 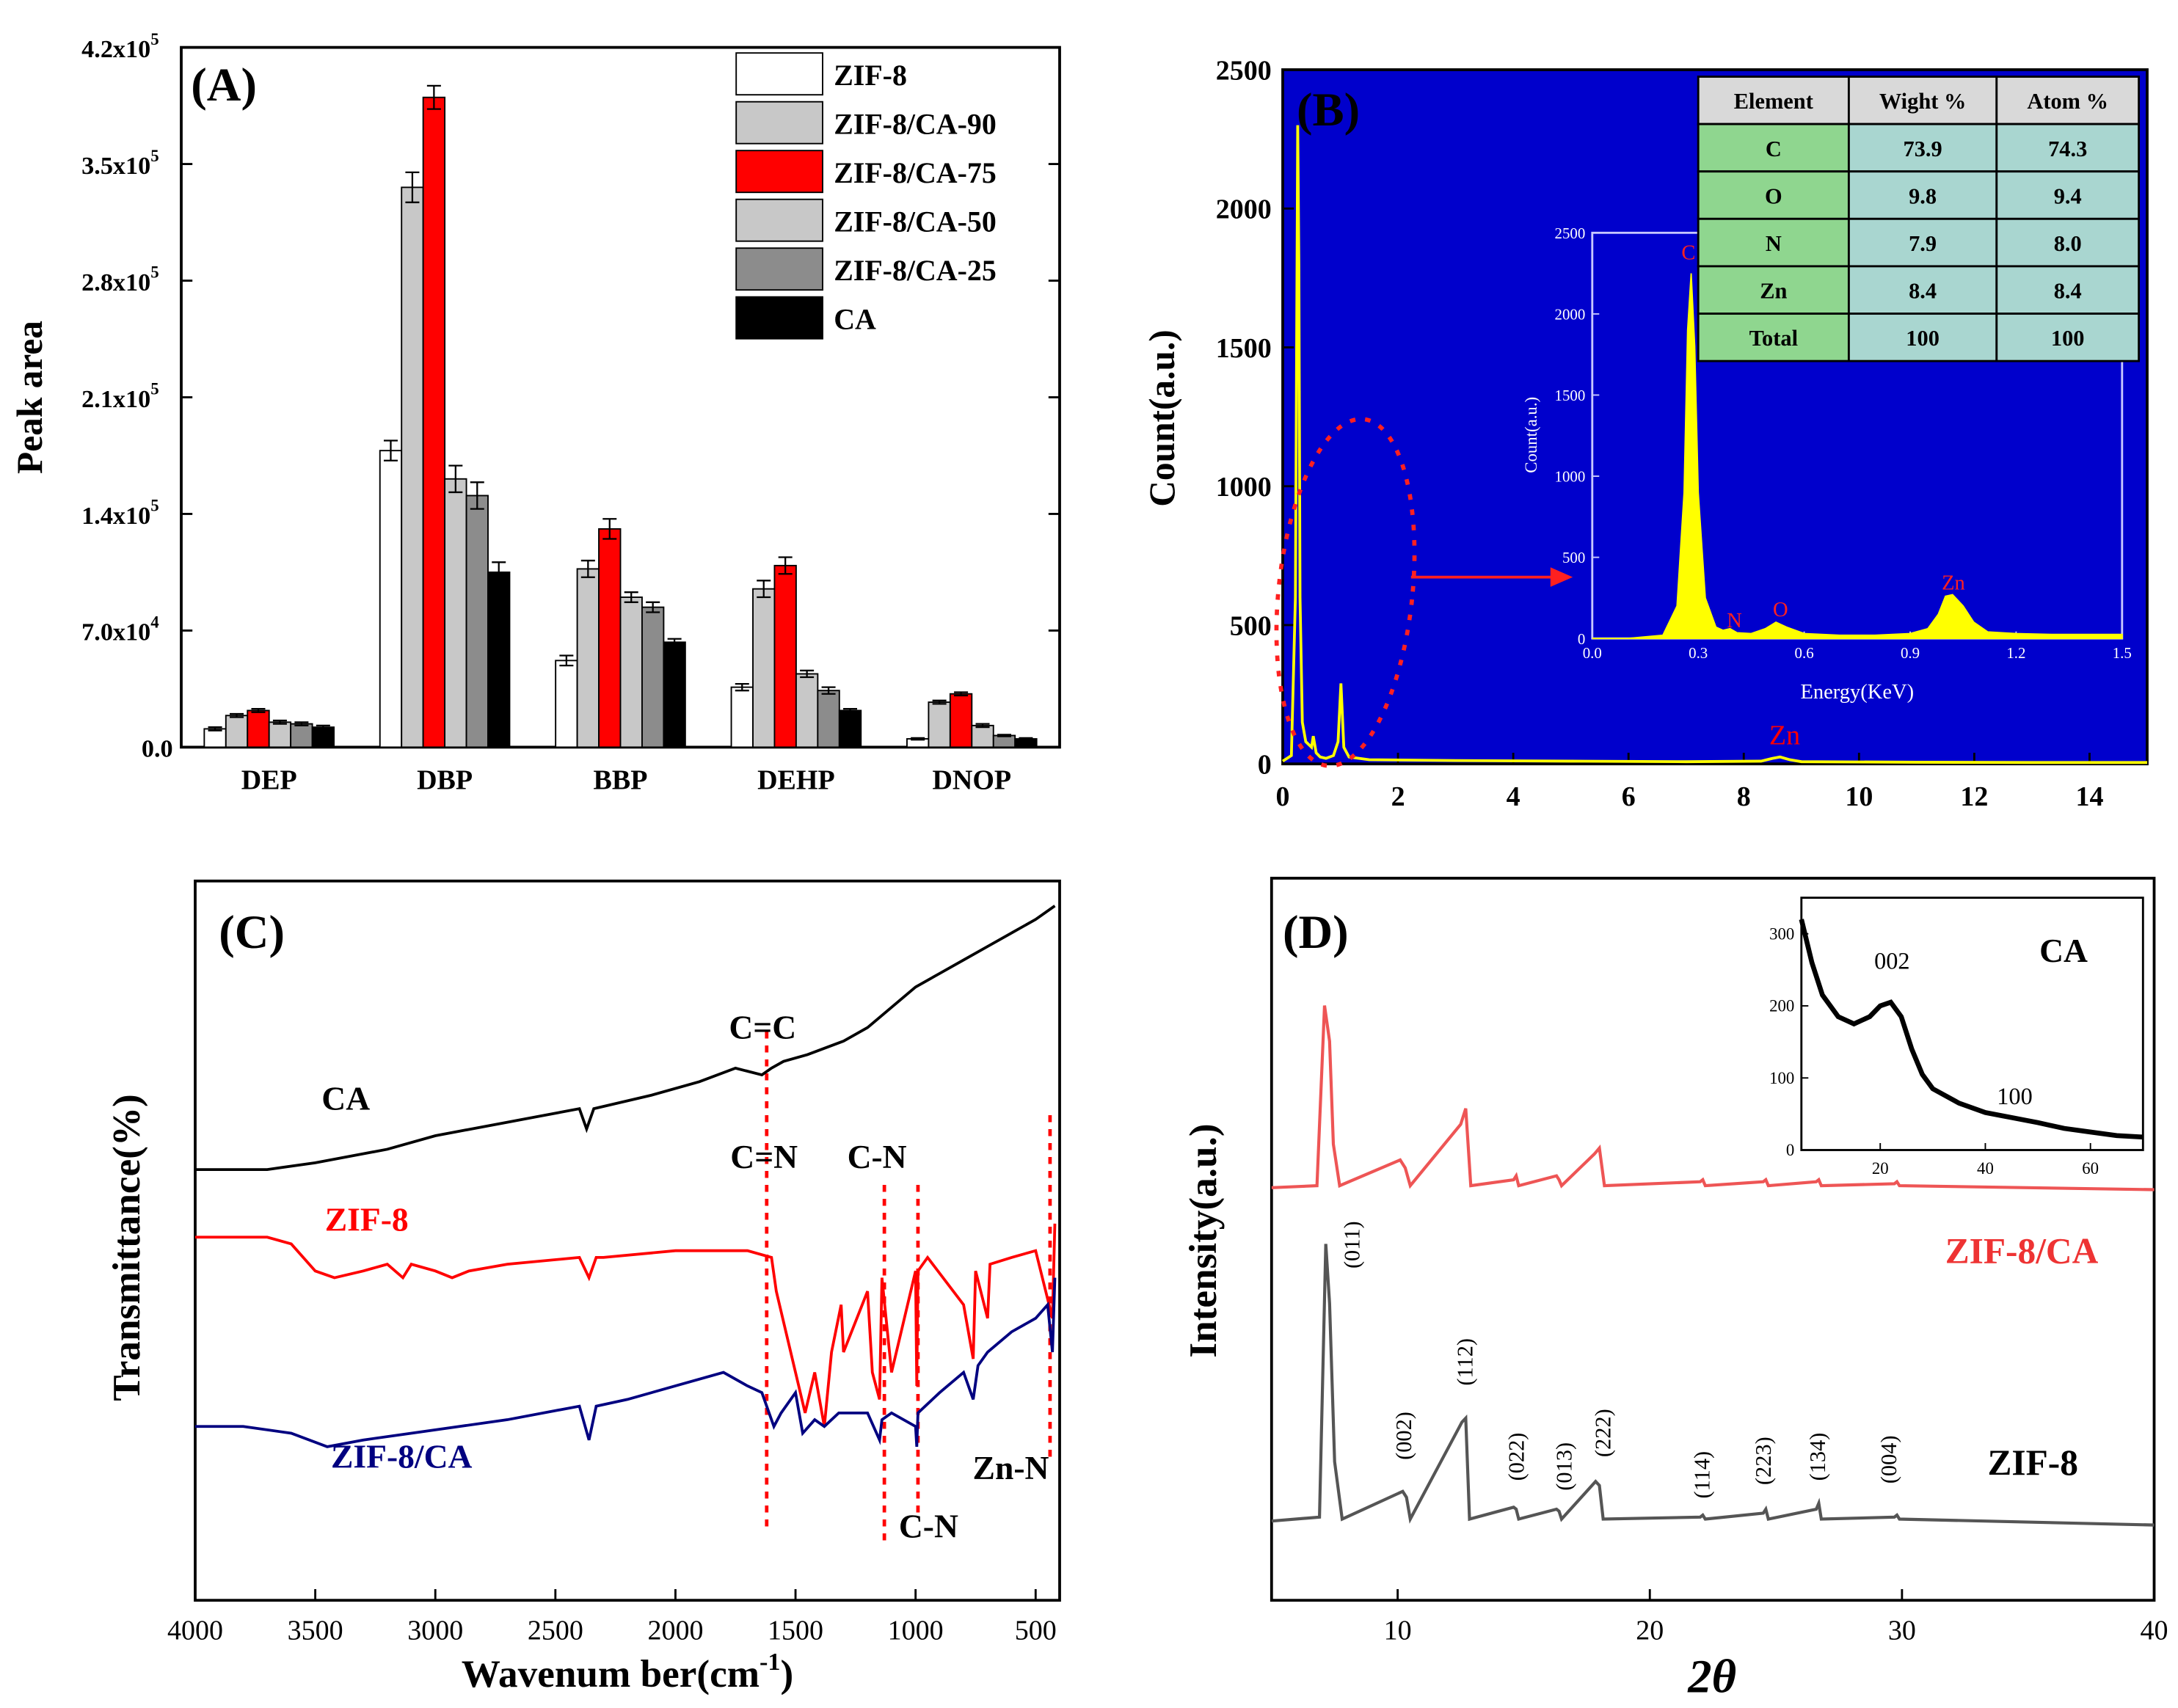 What do you see at coordinates (1735, 621) in the screenshot?
I see `inset-peak-label: N` at bounding box center [1735, 621].